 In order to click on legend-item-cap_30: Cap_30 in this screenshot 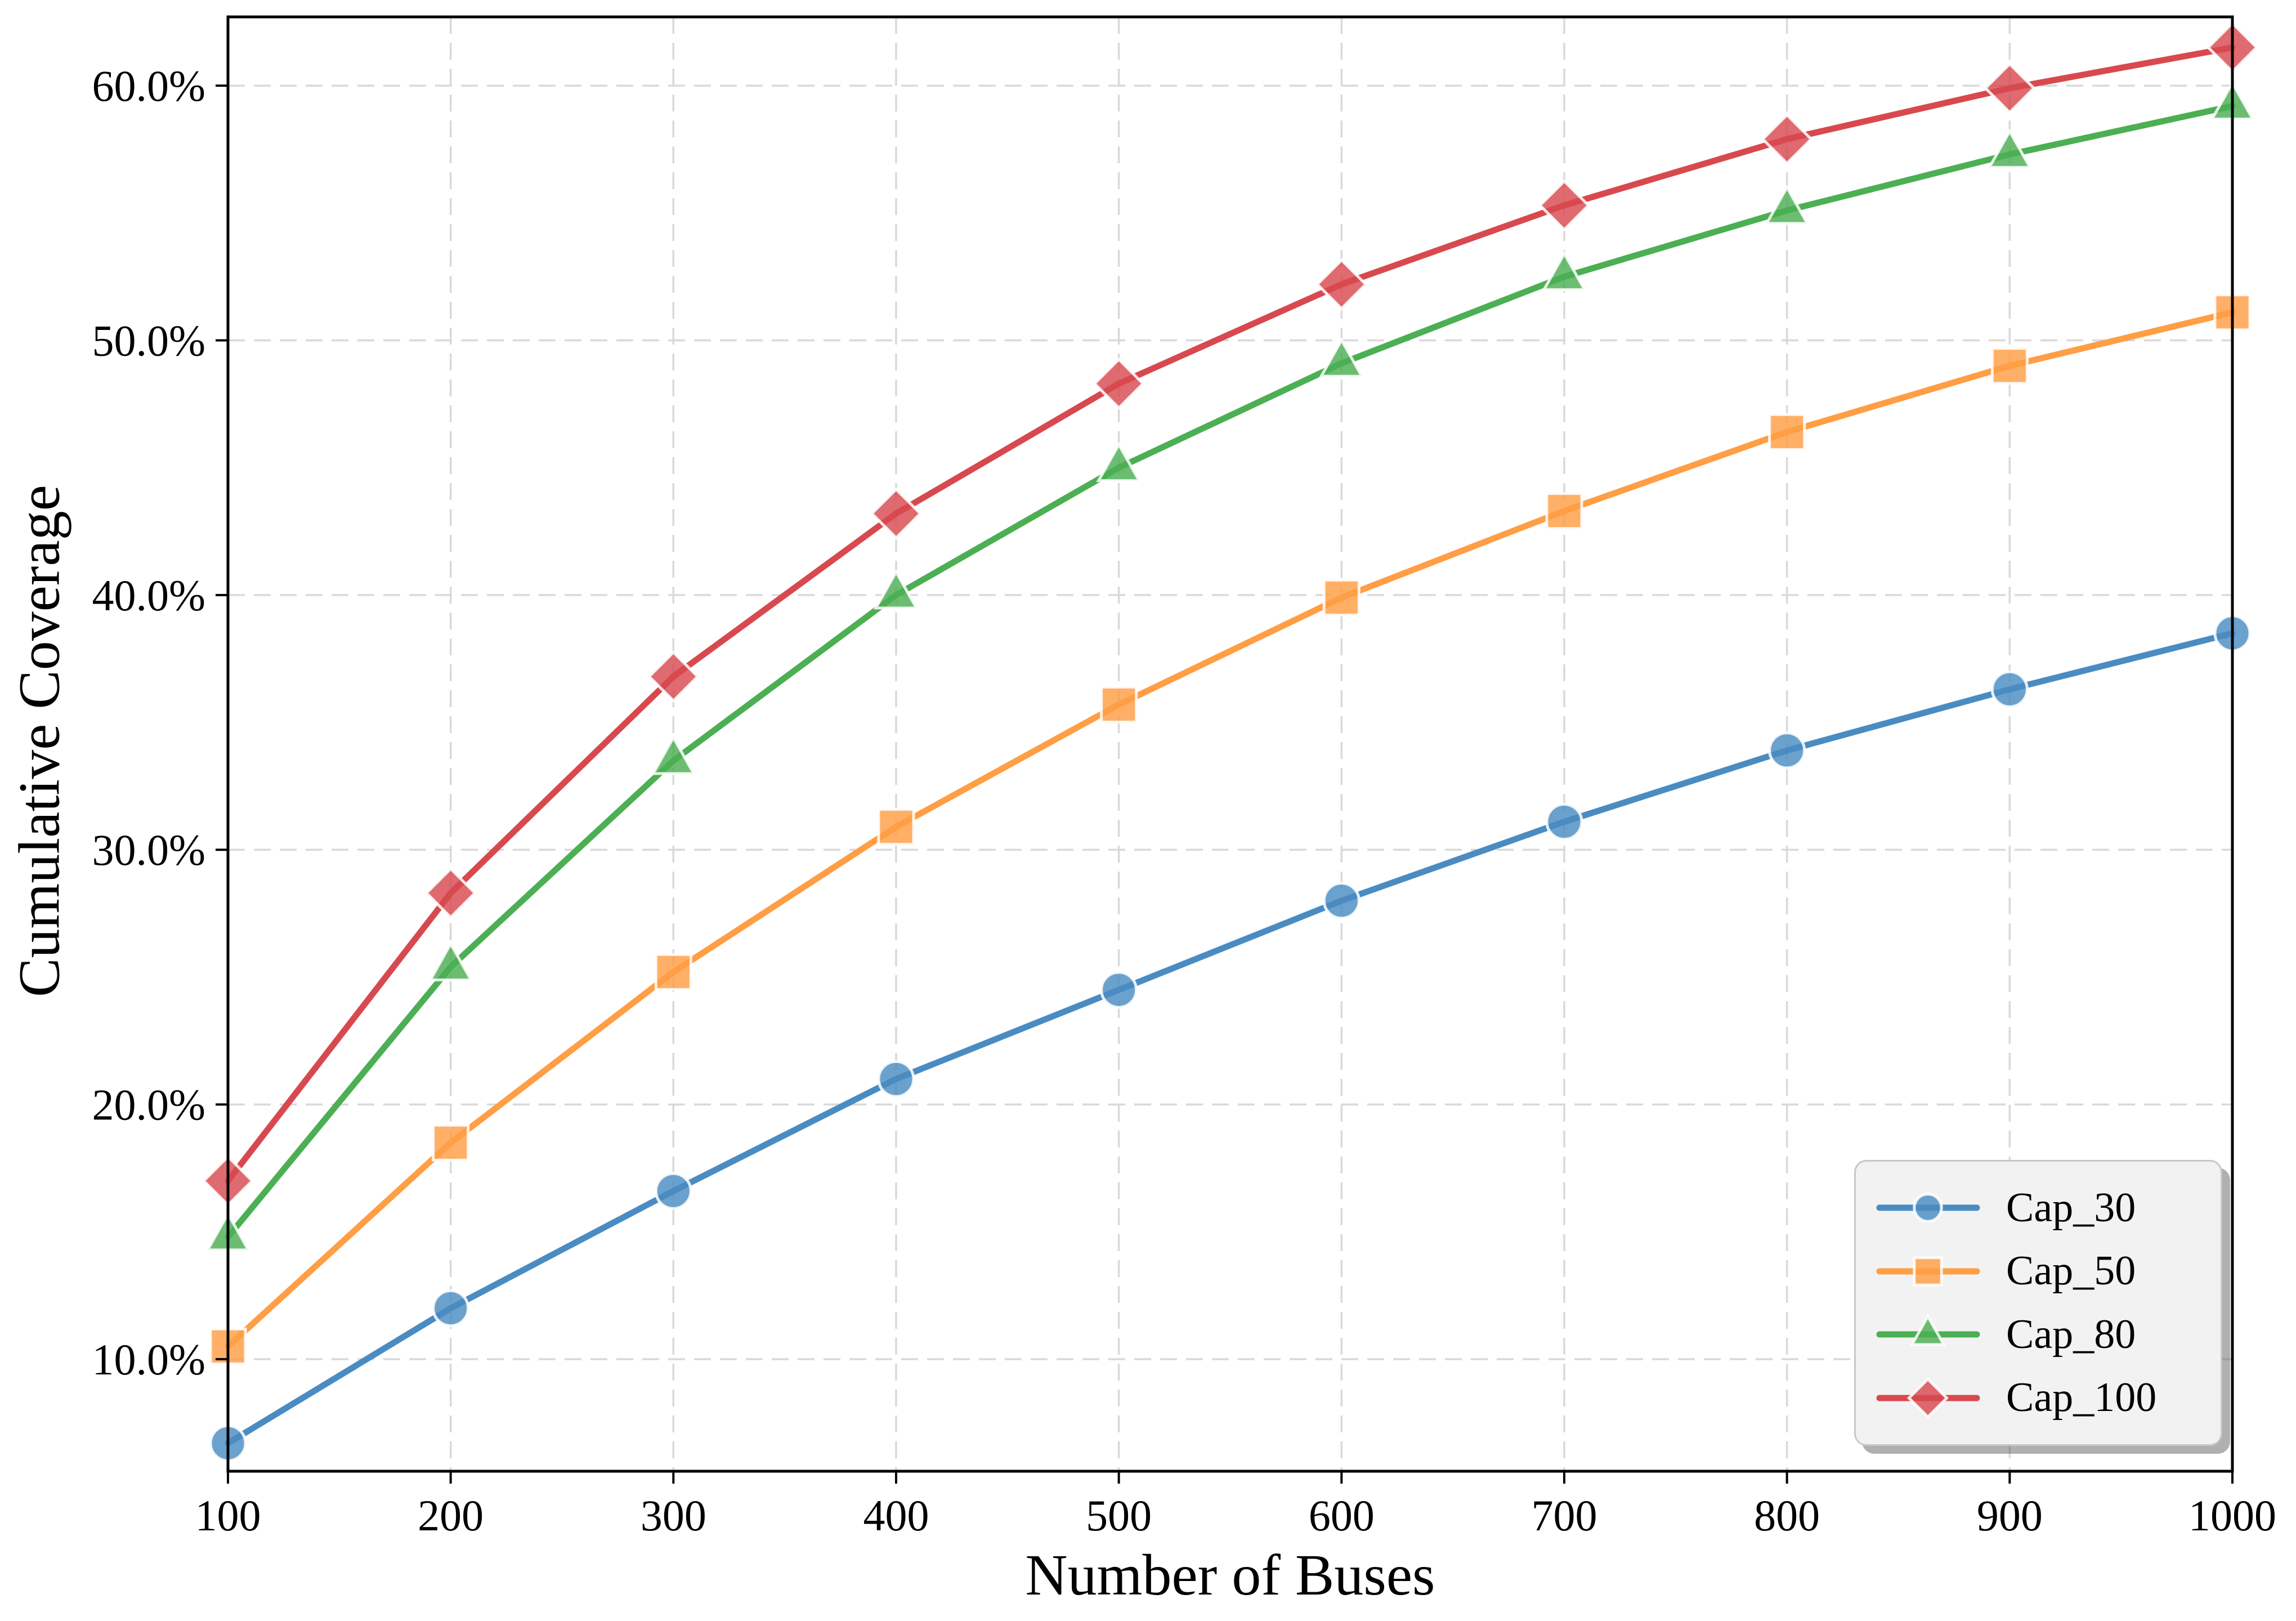, I will do `click(2038, 1207)`.